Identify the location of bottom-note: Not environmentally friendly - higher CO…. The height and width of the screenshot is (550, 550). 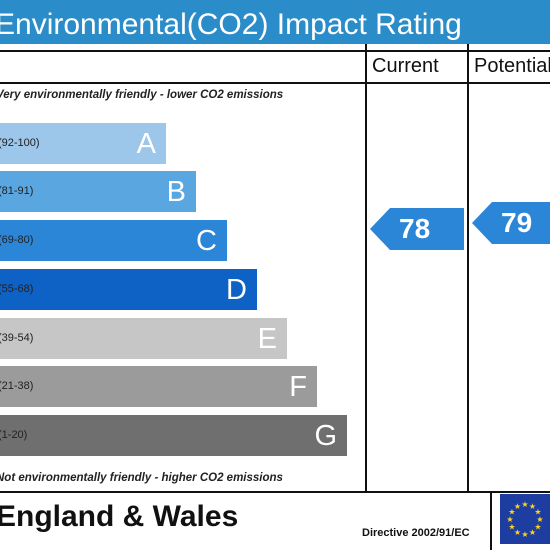
(141, 478).